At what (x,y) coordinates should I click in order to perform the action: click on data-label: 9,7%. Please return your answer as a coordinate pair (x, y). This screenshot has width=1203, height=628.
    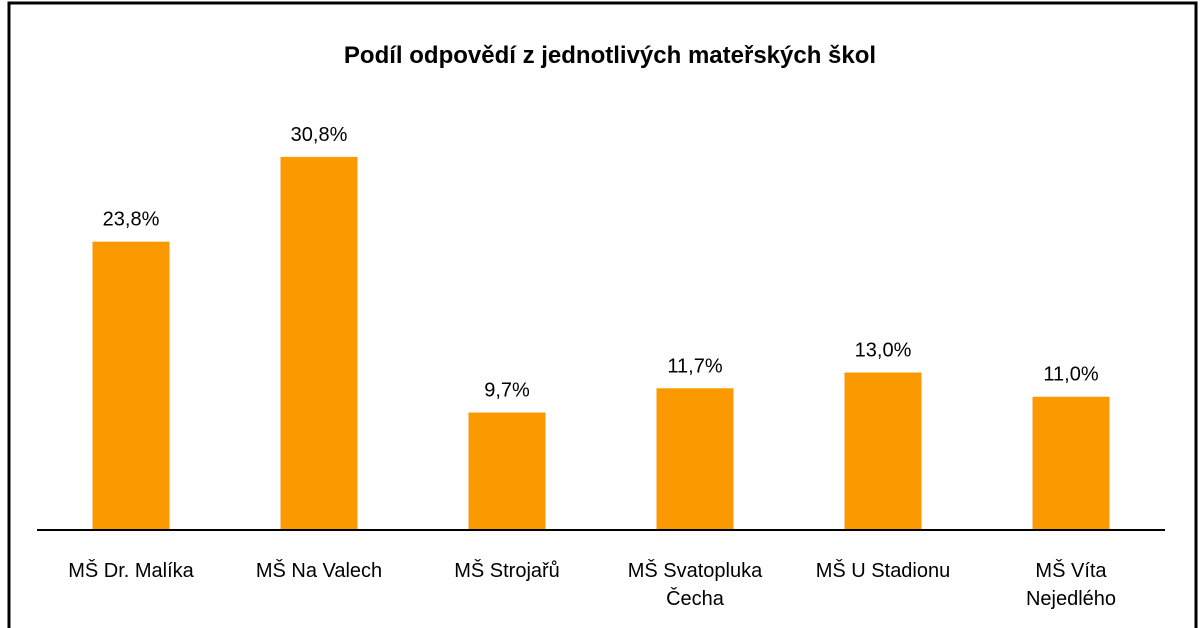
    Looking at the image, I should click on (507, 390).